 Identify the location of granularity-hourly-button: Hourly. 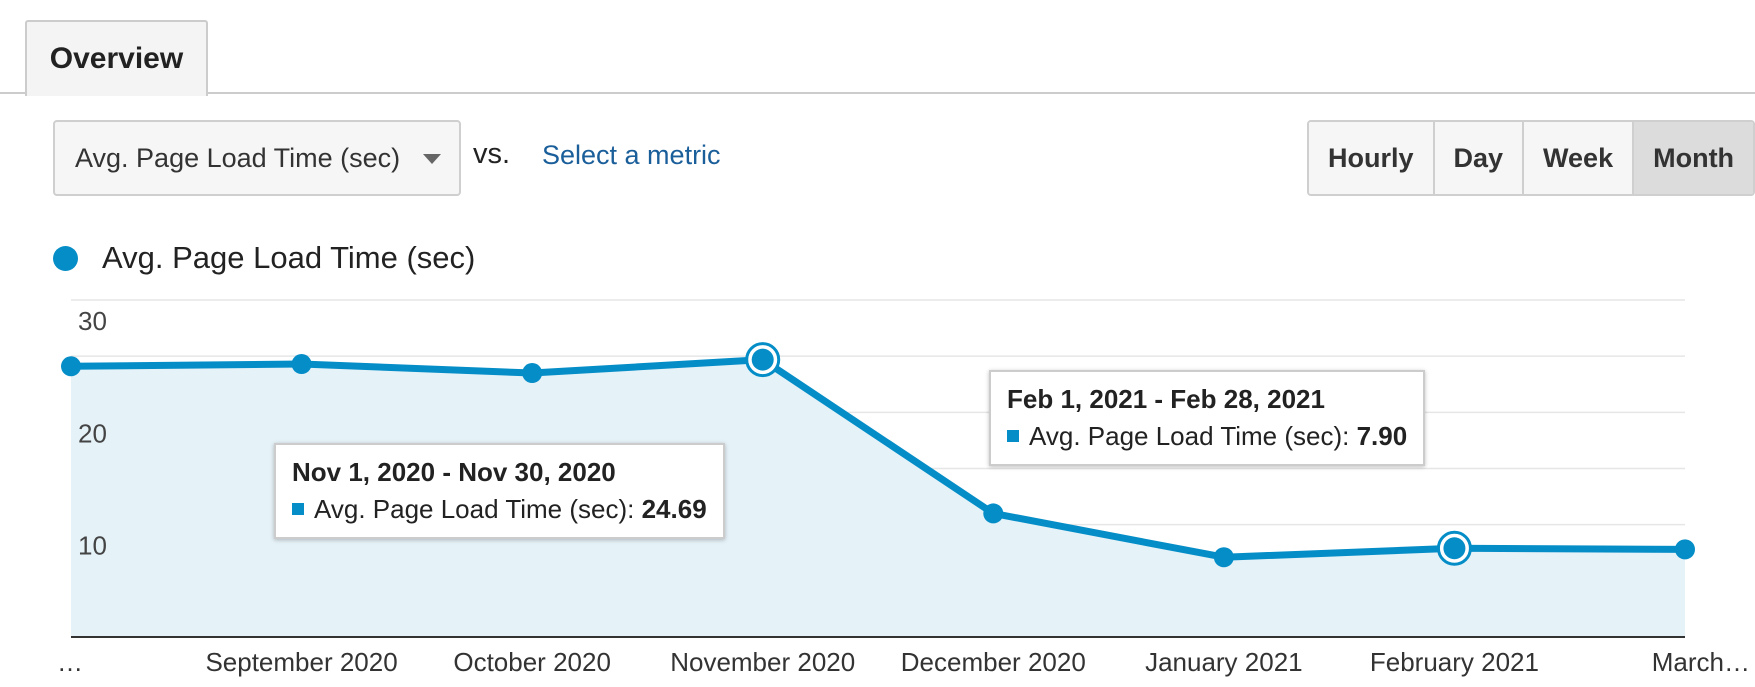
(1371, 158).